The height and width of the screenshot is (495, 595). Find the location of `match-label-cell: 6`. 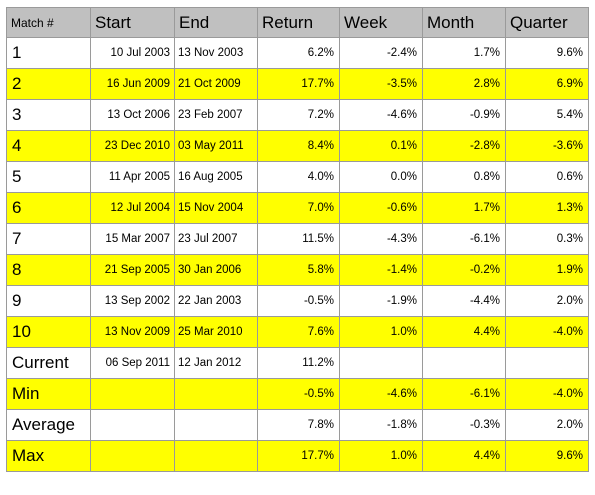

match-label-cell: 6 is located at coordinates (48, 208).